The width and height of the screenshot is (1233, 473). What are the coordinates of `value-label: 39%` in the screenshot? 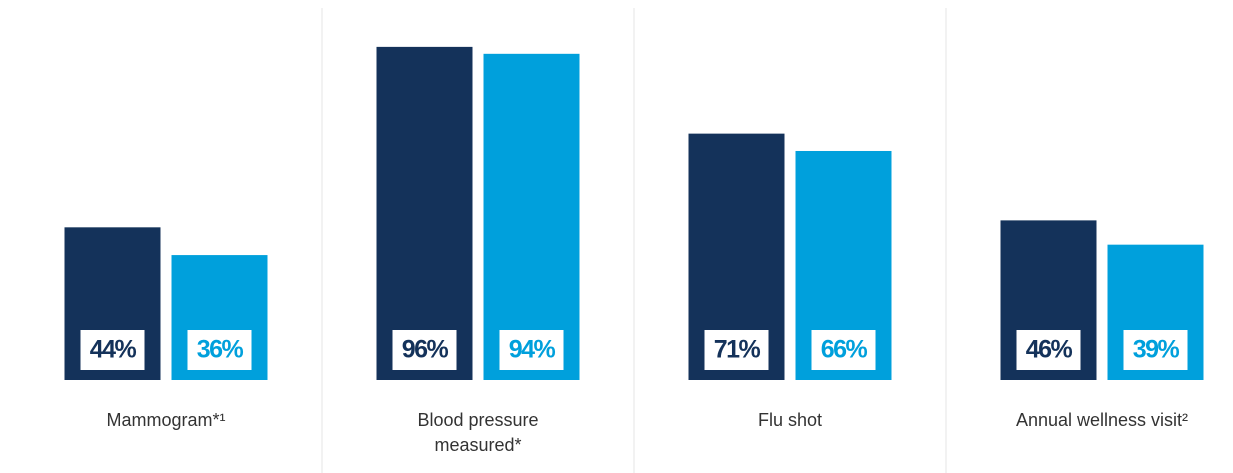 It's located at (1156, 350).